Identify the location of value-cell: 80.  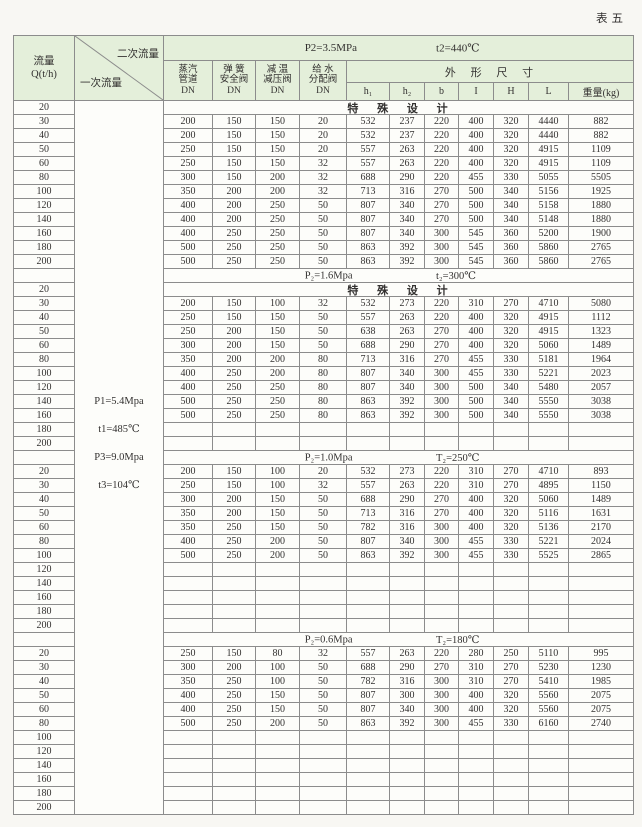
(323, 402).